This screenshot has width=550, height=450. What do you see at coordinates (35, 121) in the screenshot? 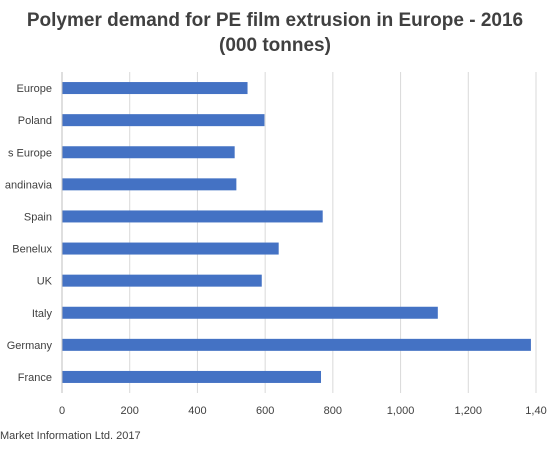
I see `y-tick-label: Poland` at bounding box center [35, 121].